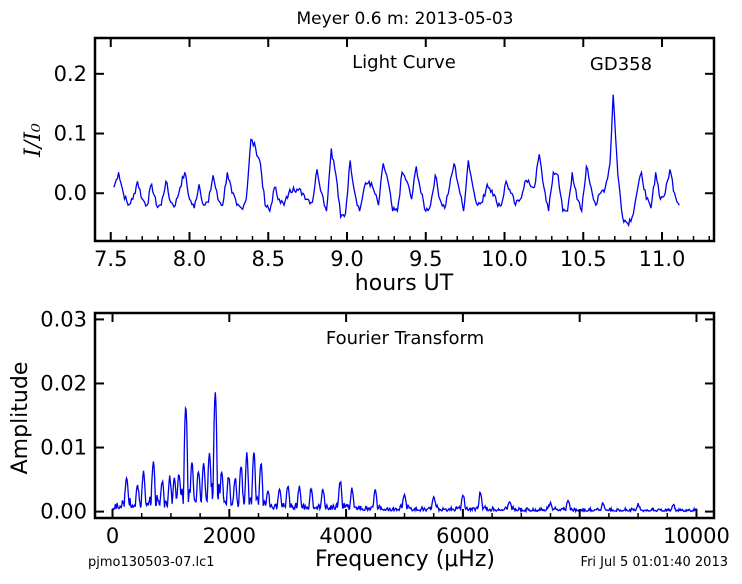 This screenshot has height=584, width=742. What do you see at coordinates (405, 559) in the screenshot?
I see `fourier-xlabel: Frequency (μHz)` at bounding box center [405, 559].